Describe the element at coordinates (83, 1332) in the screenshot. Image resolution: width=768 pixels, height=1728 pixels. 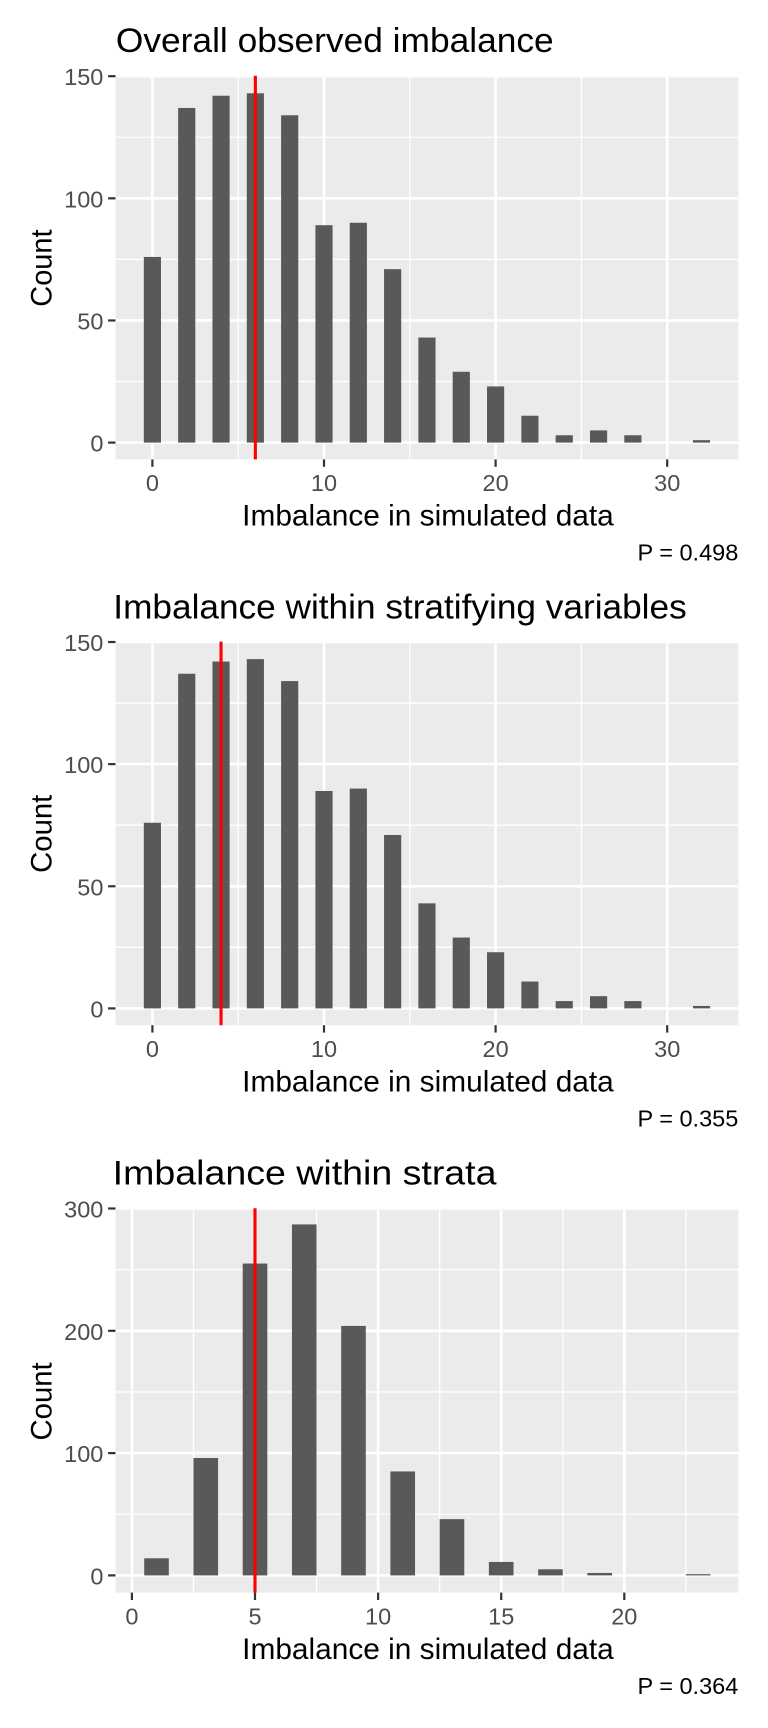
I see `svg-text: 200` at that location.